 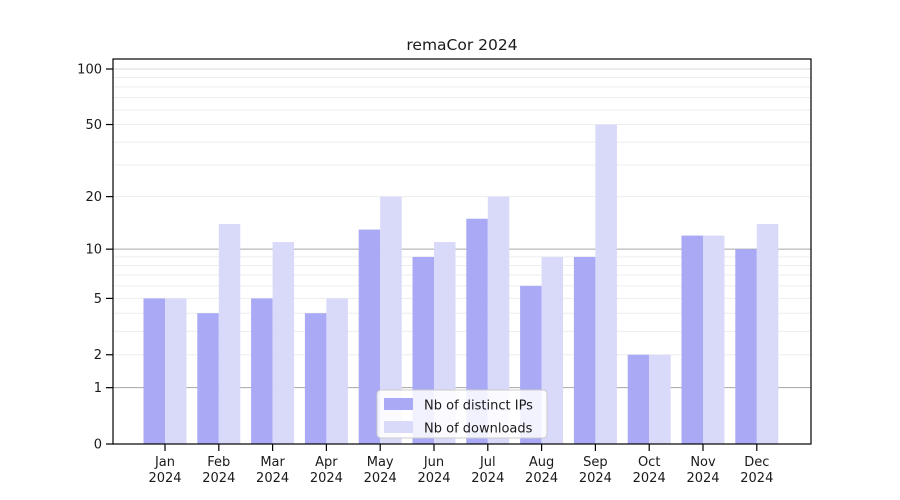 What do you see at coordinates (649, 462) in the screenshot?
I see `x-tick-label-month: Oct` at bounding box center [649, 462].